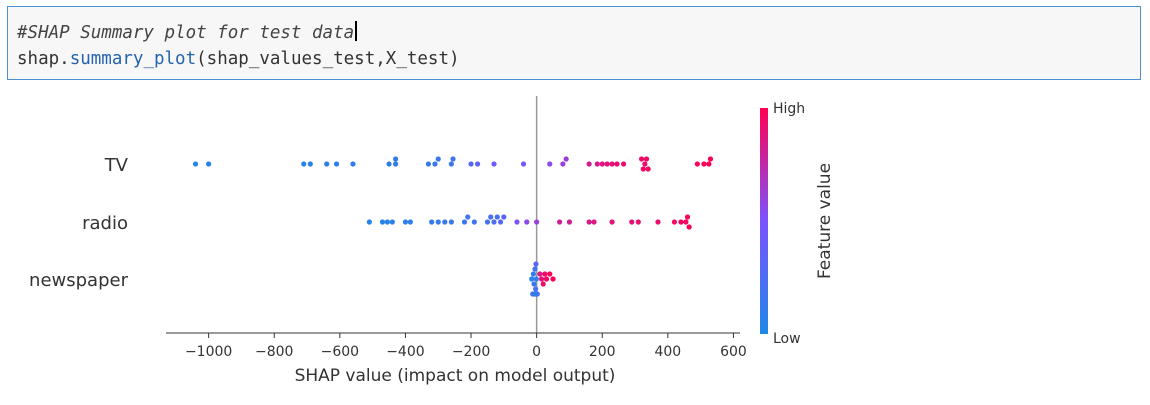 Image resolution: width=1150 pixels, height=405 pixels. I want to click on code-comment: #SHAP Summary plot for test data, so click(186, 33).